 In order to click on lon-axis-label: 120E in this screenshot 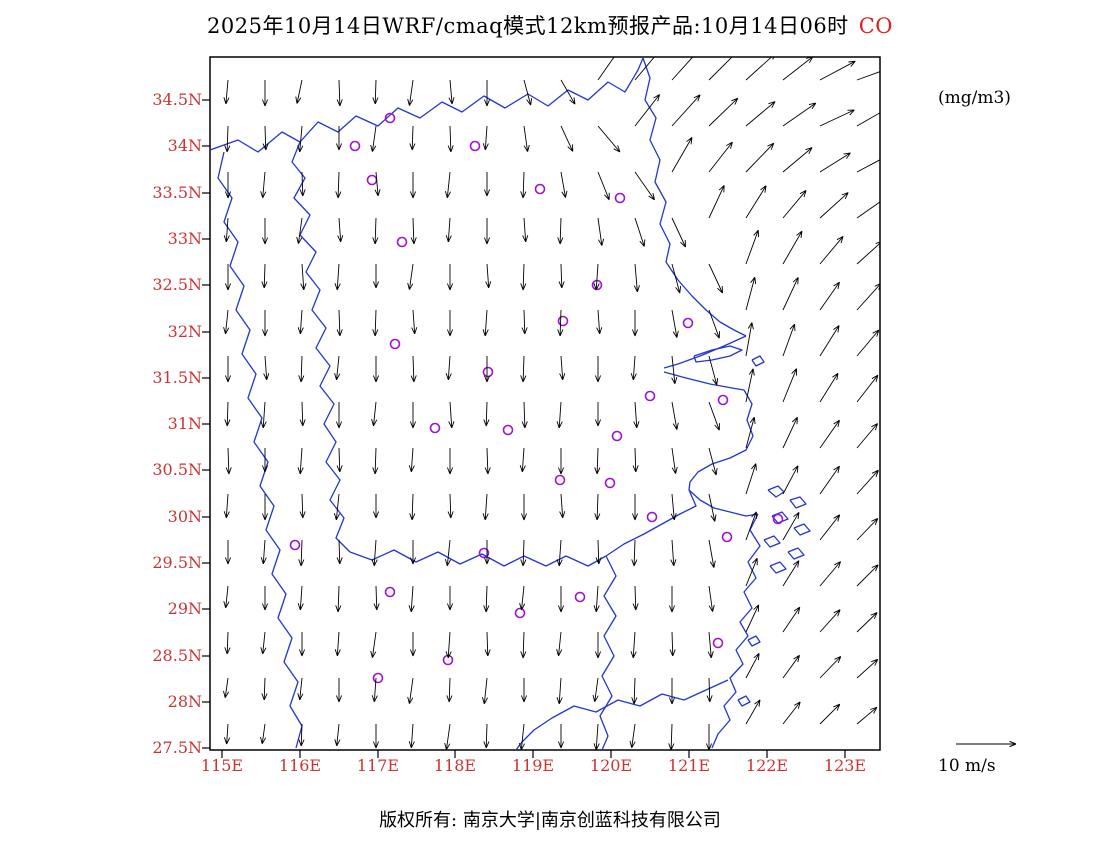, I will do `click(611, 765)`.